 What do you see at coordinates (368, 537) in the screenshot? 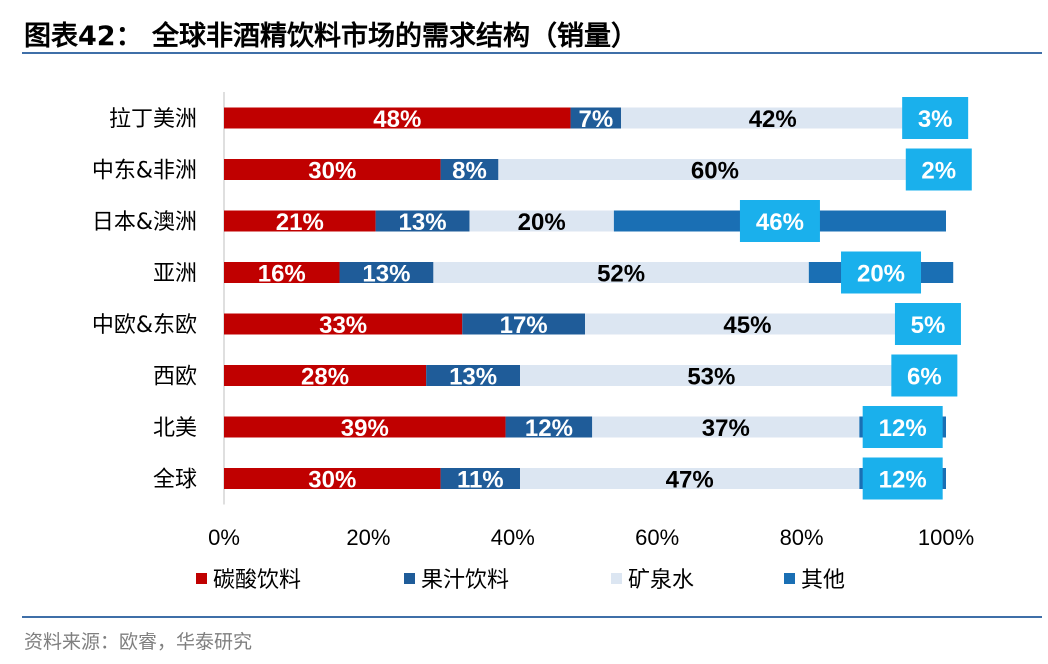
I see `x-tick-label: 20%` at bounding box center [368, 537].